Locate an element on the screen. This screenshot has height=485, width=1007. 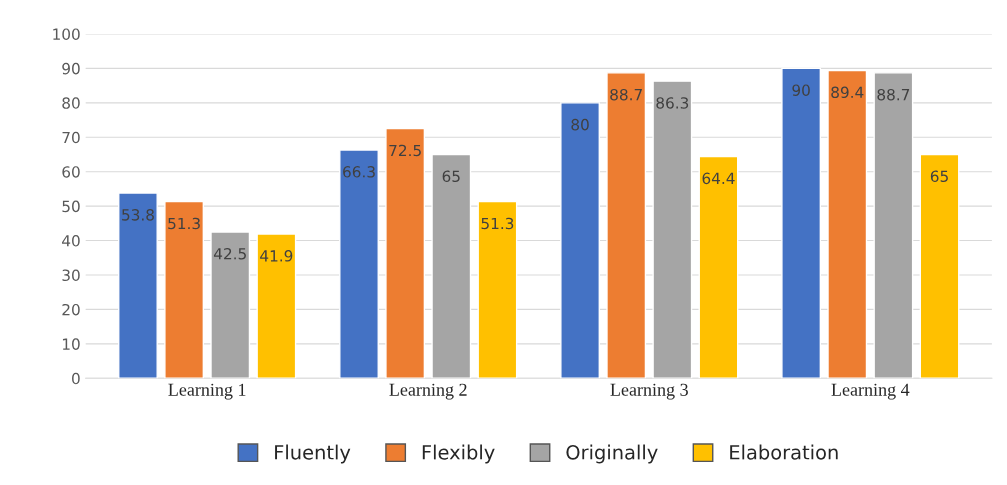
y-tick-label: 80 is located at coordinates (71, 103).